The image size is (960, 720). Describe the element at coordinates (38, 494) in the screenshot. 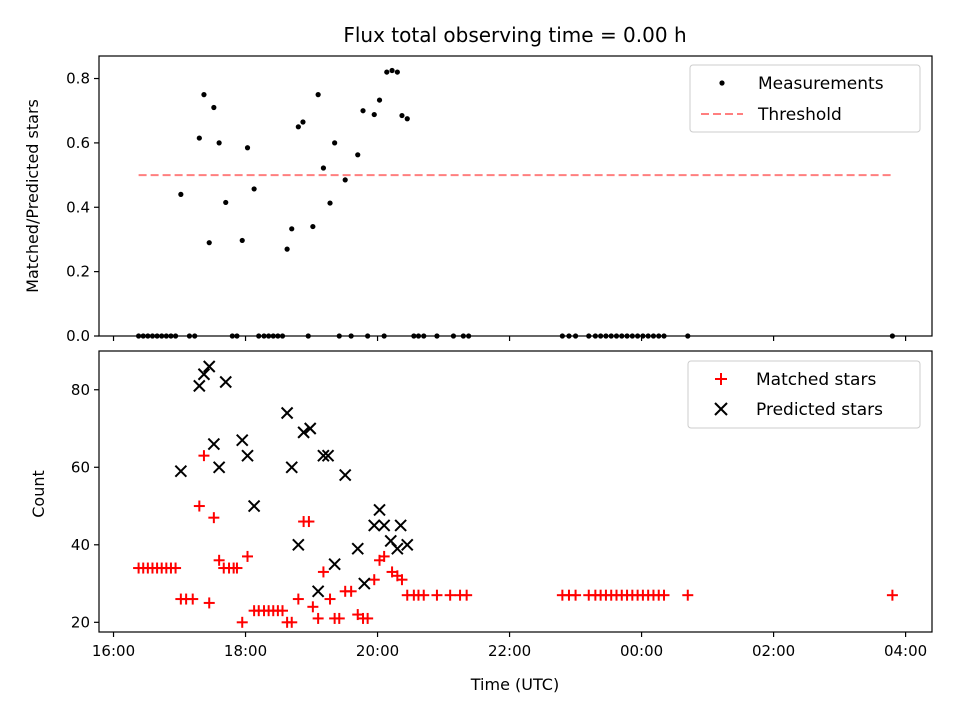

I see `bottom-y-axis-label: Count` at that location.